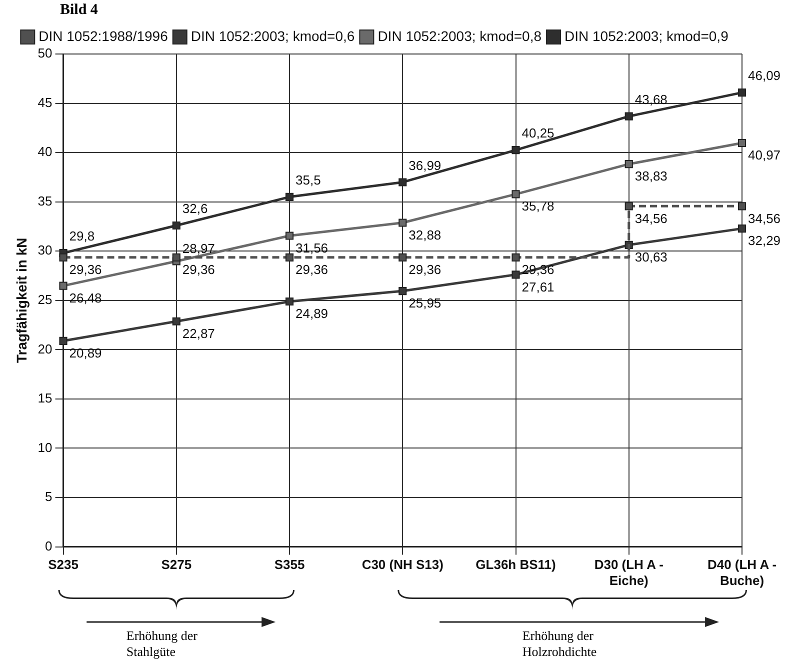 The image size is (787, 660). Describe the element at coordinates (764, 76) in the screenshot. I see `data-label: 46,09` at that location.